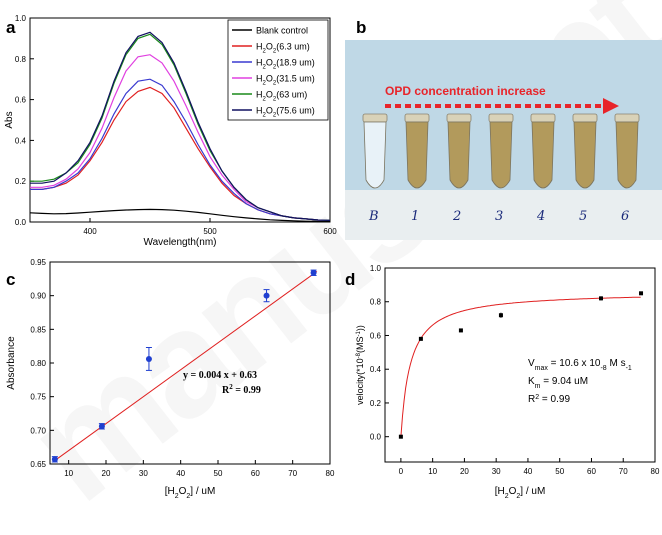 This screenshot has height=535, width=662. What do you see at coordinates (376, 437) in the screenshot?
I see `y-tick-label: 0.0` at bounding box center [376, 437].